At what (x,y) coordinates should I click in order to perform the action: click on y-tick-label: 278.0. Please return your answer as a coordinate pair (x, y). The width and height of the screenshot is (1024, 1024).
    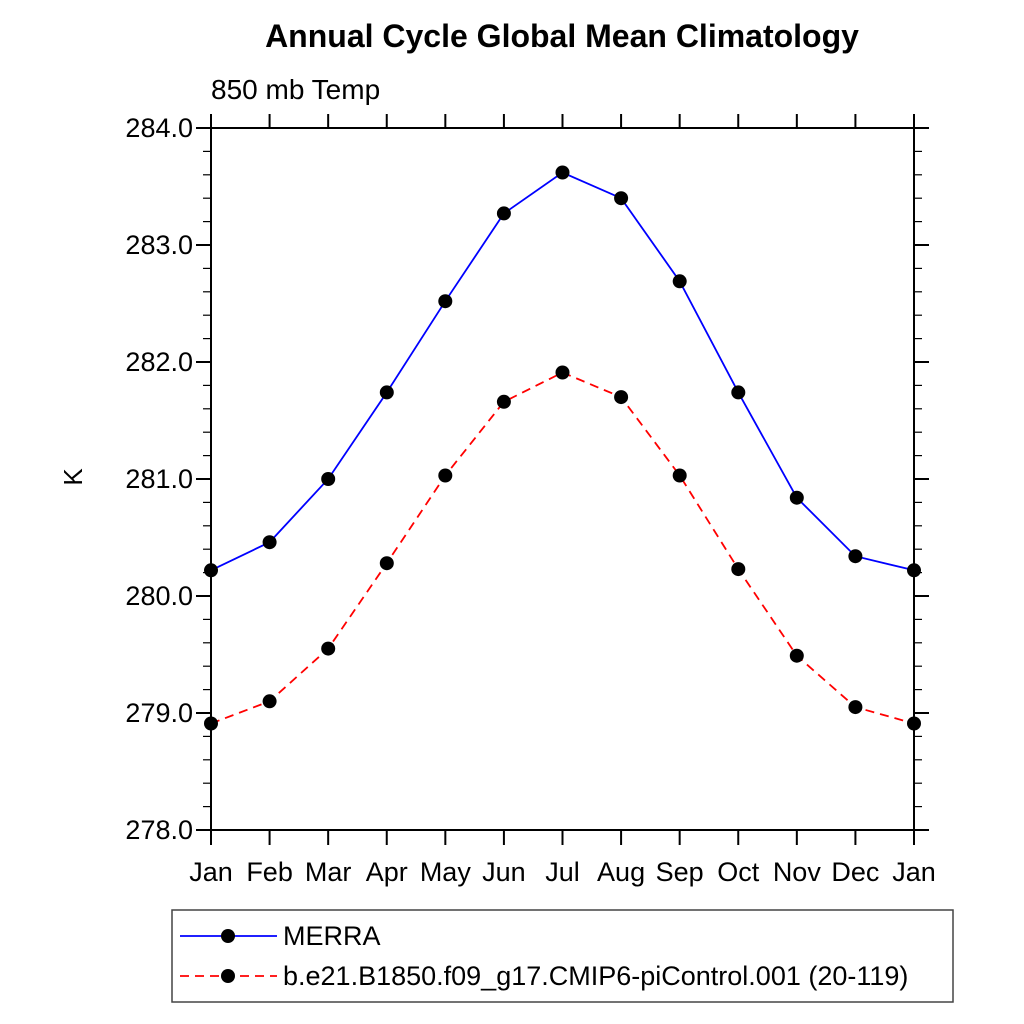
    Looking at the image, I should click on (159, 830).